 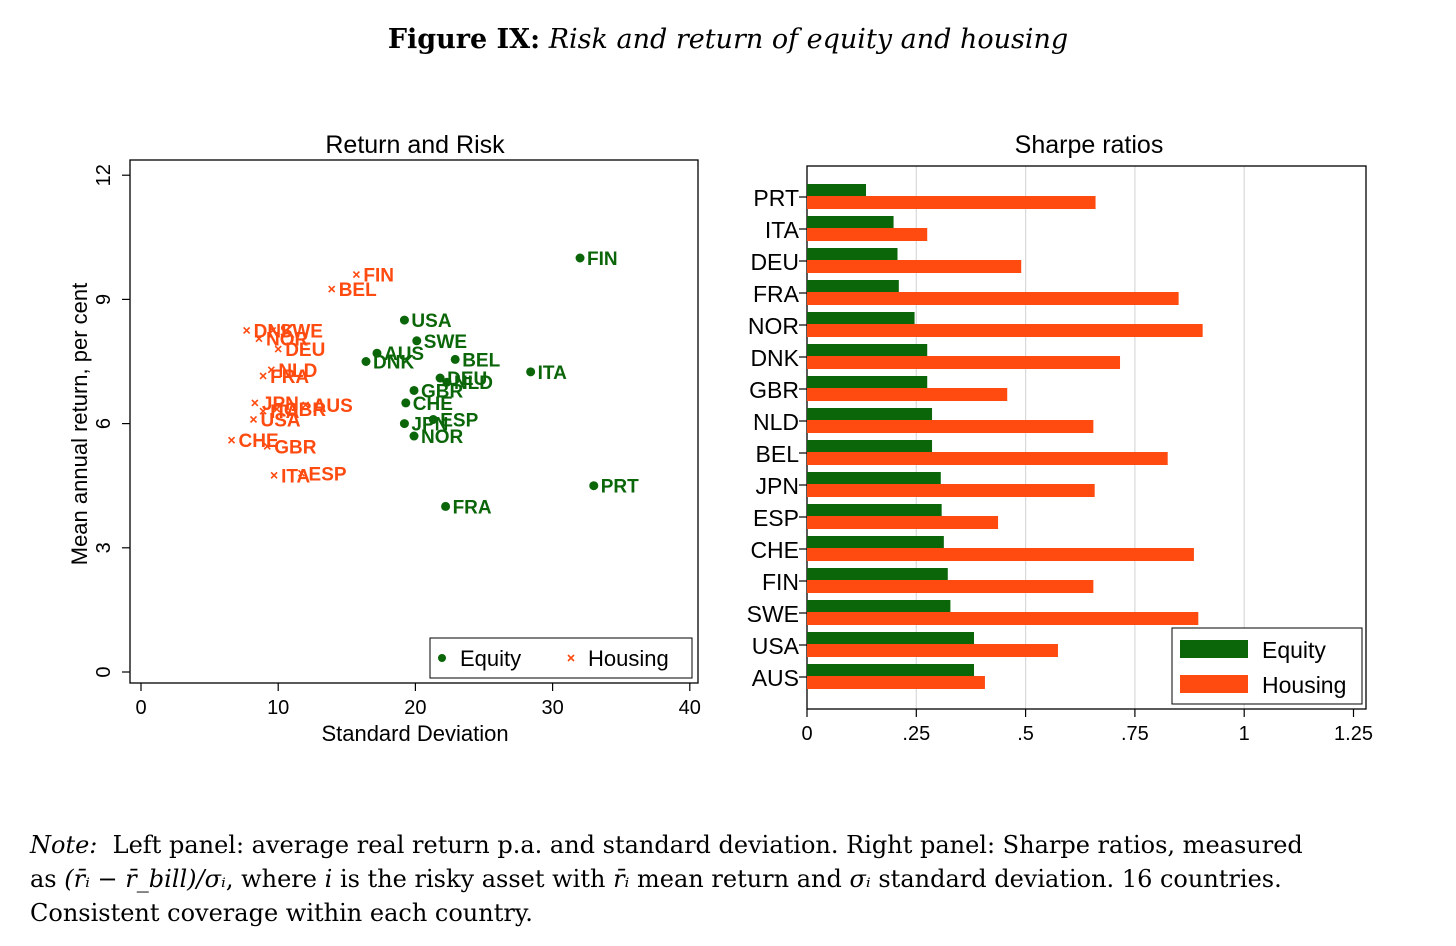 What do you see at coordinates (602, 259) in the screenshot?
I see `scatter-label-equity: FIN` at bounding box center [602, 259].